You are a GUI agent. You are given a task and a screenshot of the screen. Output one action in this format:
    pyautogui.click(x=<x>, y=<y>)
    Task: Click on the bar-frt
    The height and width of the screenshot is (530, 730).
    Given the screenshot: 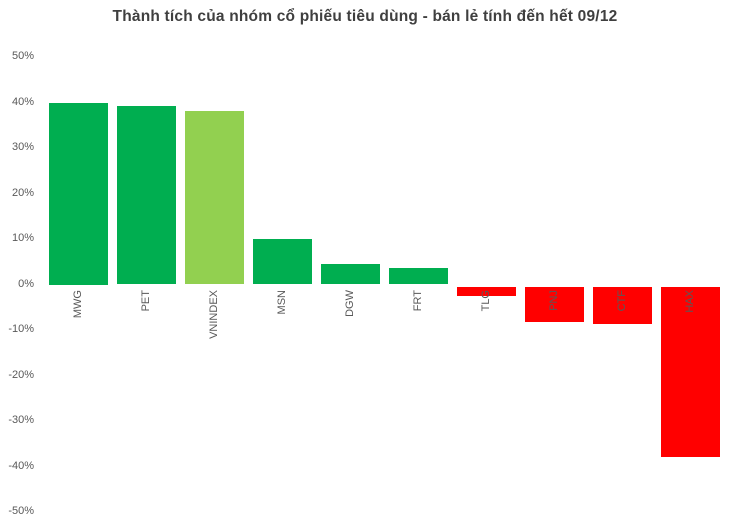 What is the action you would take?
    pyautogui.click(x=418, y=276)
    